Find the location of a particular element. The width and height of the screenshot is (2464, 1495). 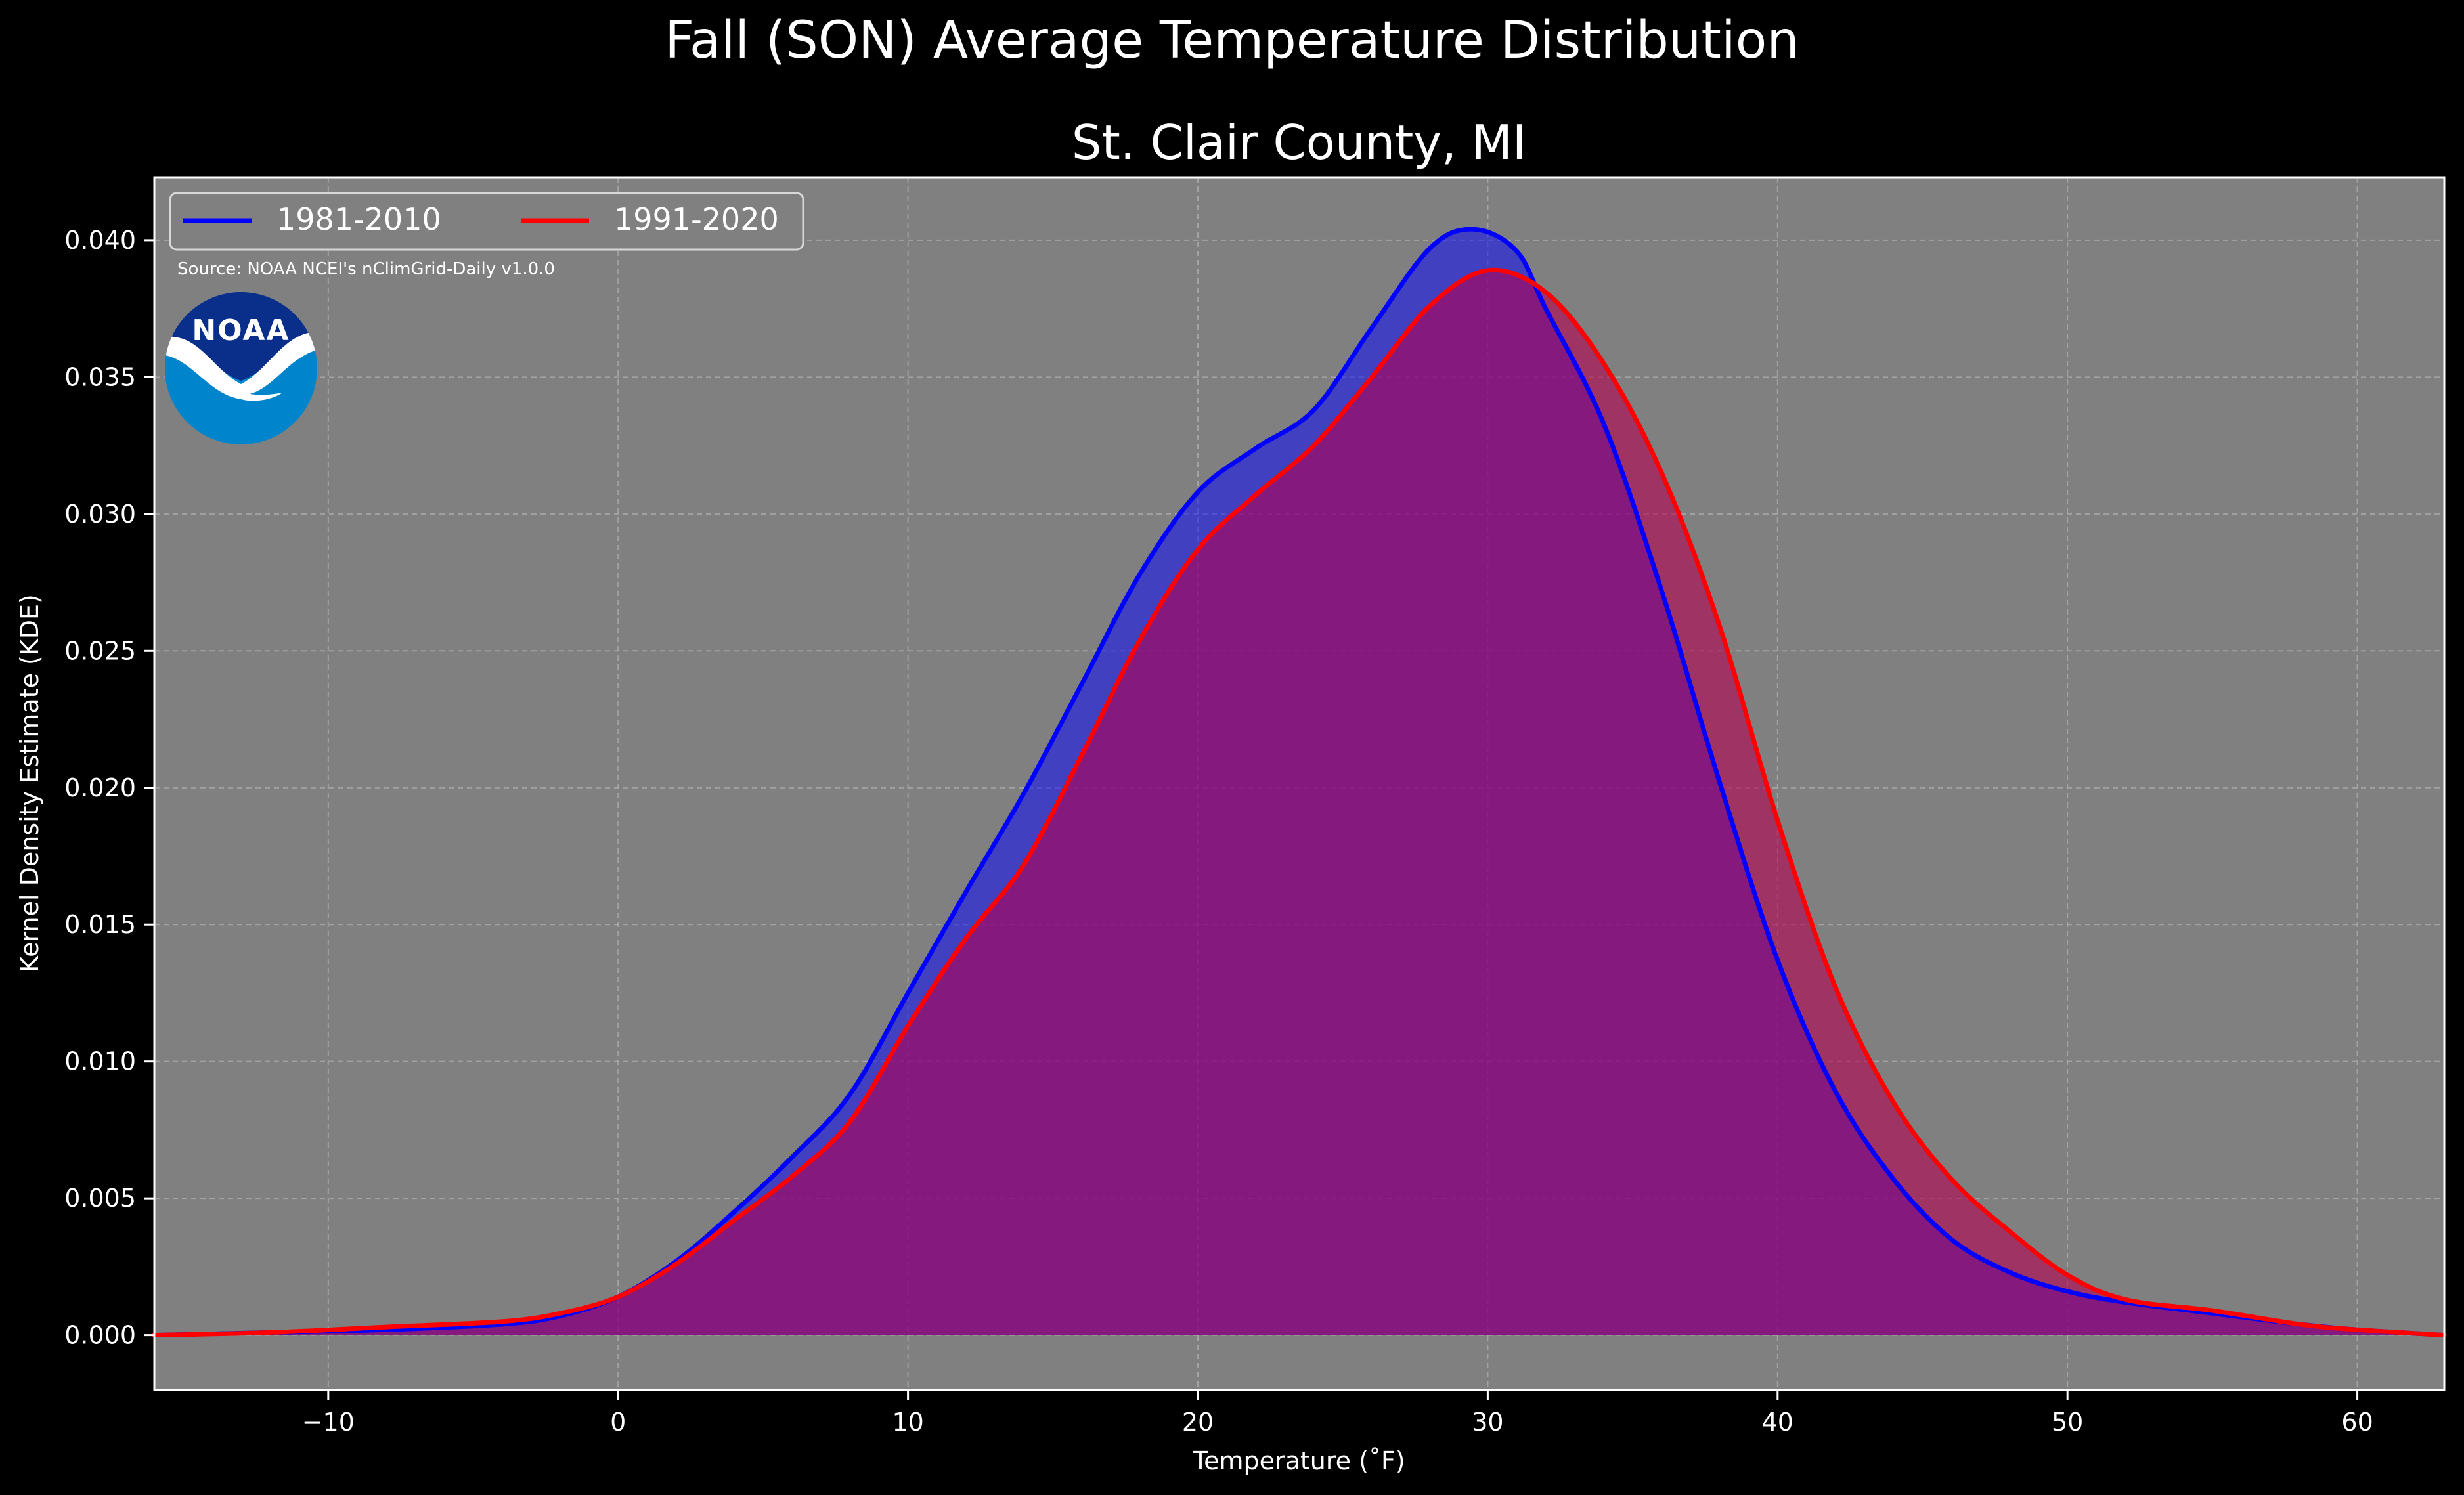

x-tick-label: −10 is located at coordinates (328, 1422).